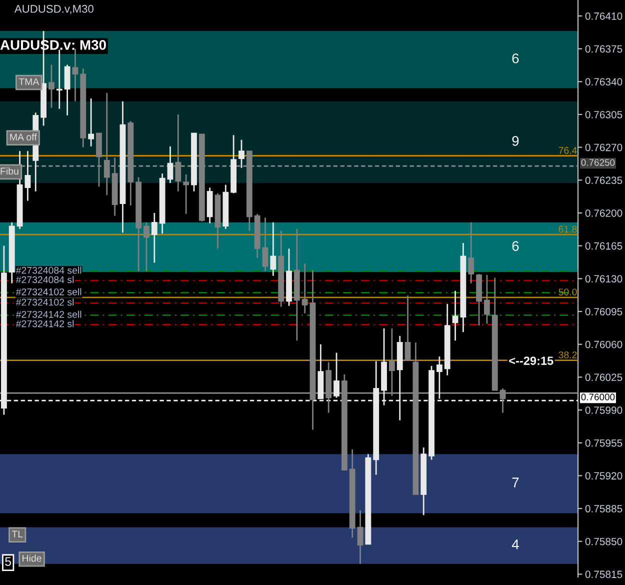  Describe the element at coordinates (567, 150) in the screenshot. I see `annotation: 76.4` at that location.